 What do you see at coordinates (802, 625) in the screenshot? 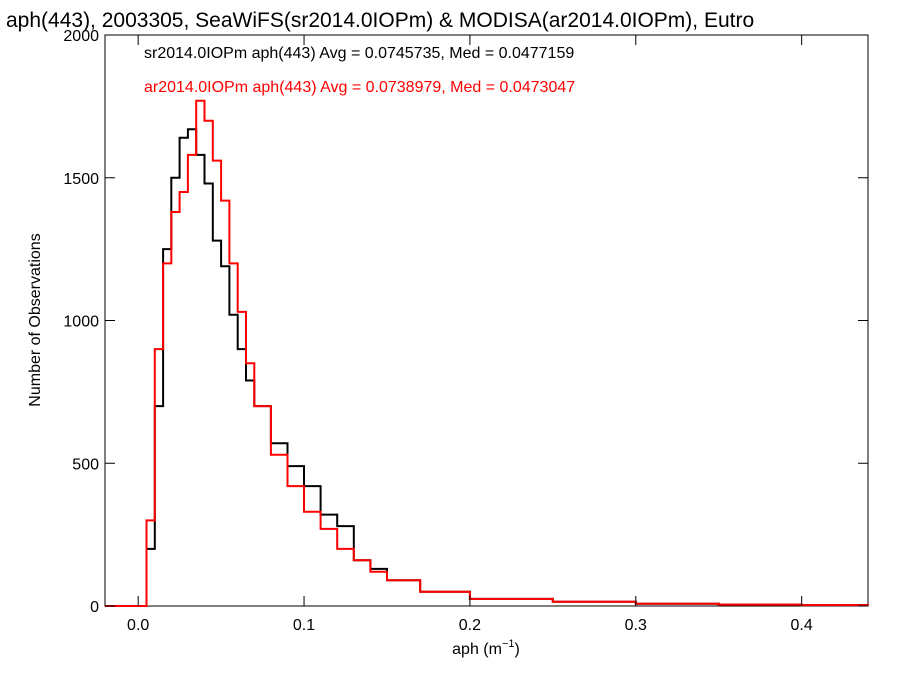
I see `x-tick-label-4: 0.4` at bounding box center [802, 625].